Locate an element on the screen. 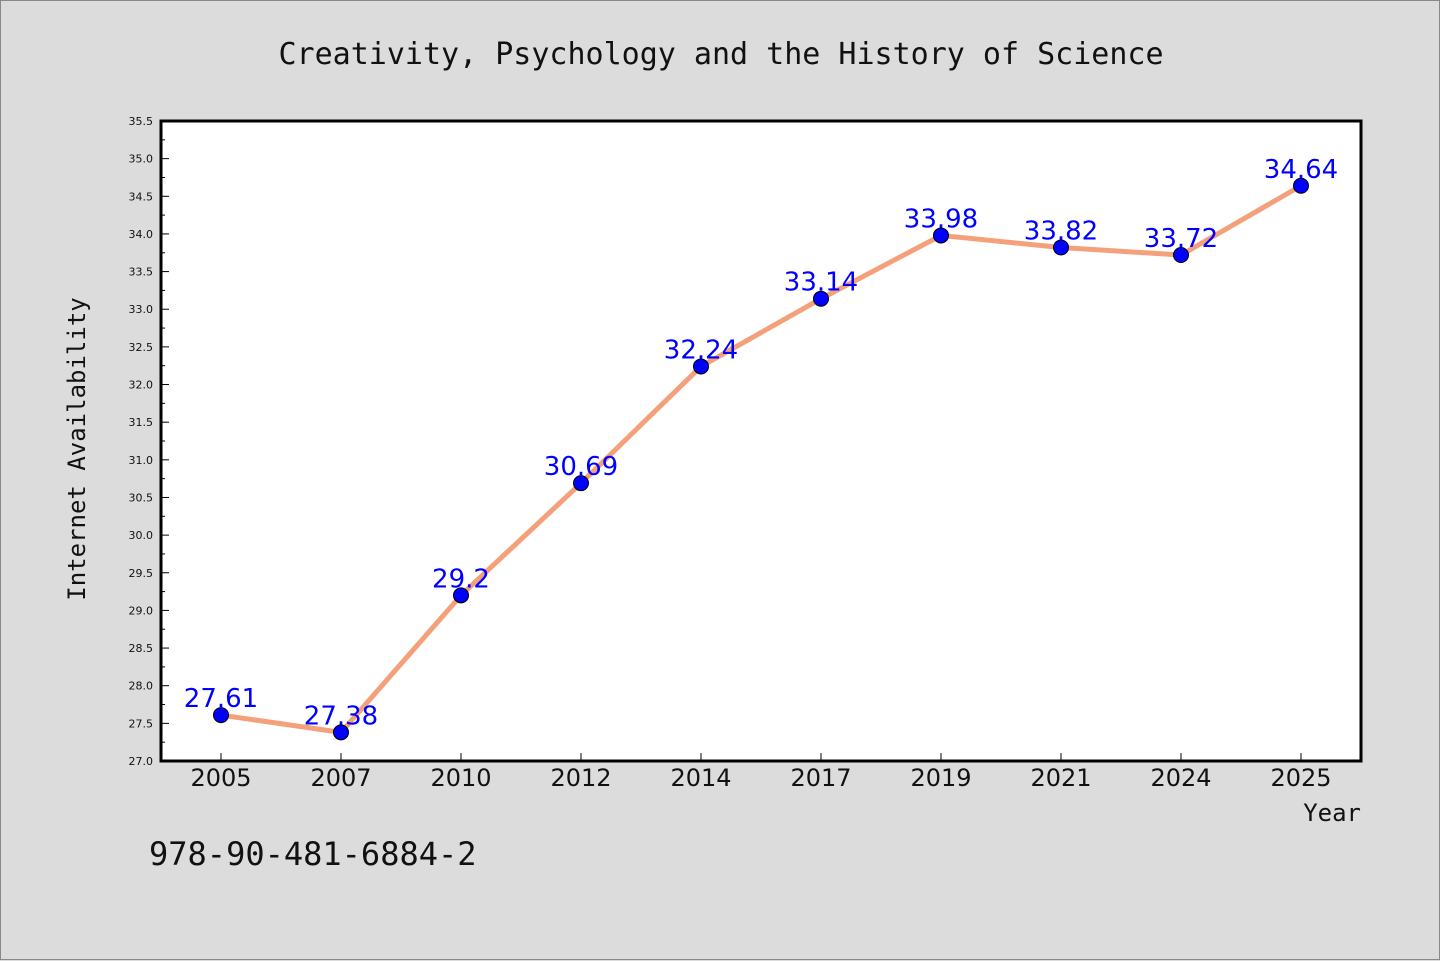  y-tick-label: 30.5 is located at coordinates (141, 497).